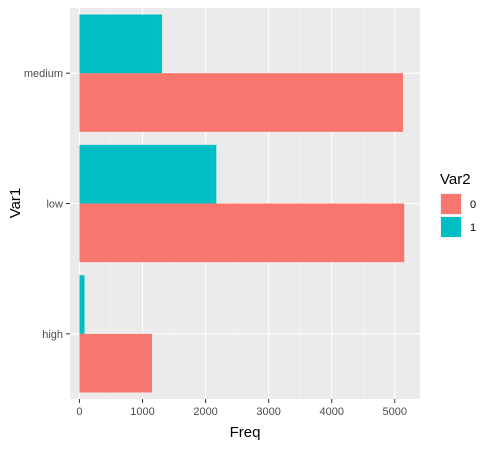 Image resolution: width=492 pixels, height=450 pixels. Describe the element at coordinates (43, 74) in the screenshot. I see `y-tick-label: medium` at that location.